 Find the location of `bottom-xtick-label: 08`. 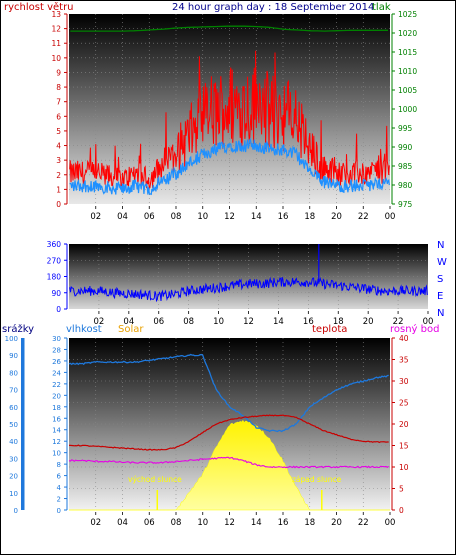

bottom-xtick-label: 08 is located at coordinates (176, 523).